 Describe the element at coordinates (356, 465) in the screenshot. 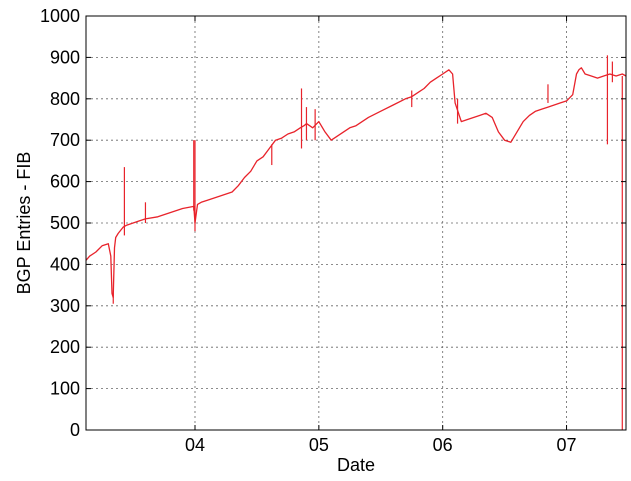

I see `x-axis-label: Date` at that location.